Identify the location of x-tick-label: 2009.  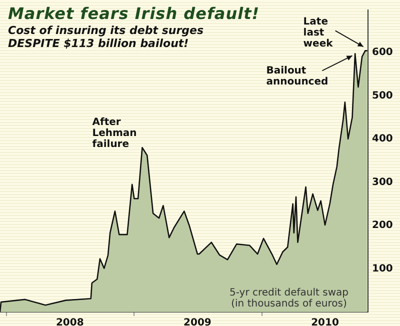
(198, 322).